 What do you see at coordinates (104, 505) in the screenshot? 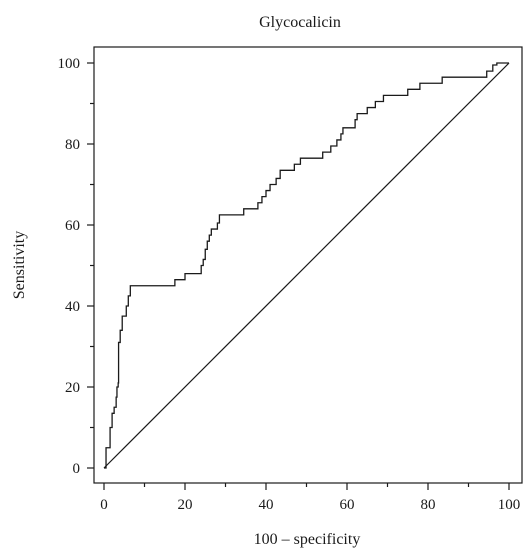
I see `x-tick-label: 0` at bounding box center [104, 505].